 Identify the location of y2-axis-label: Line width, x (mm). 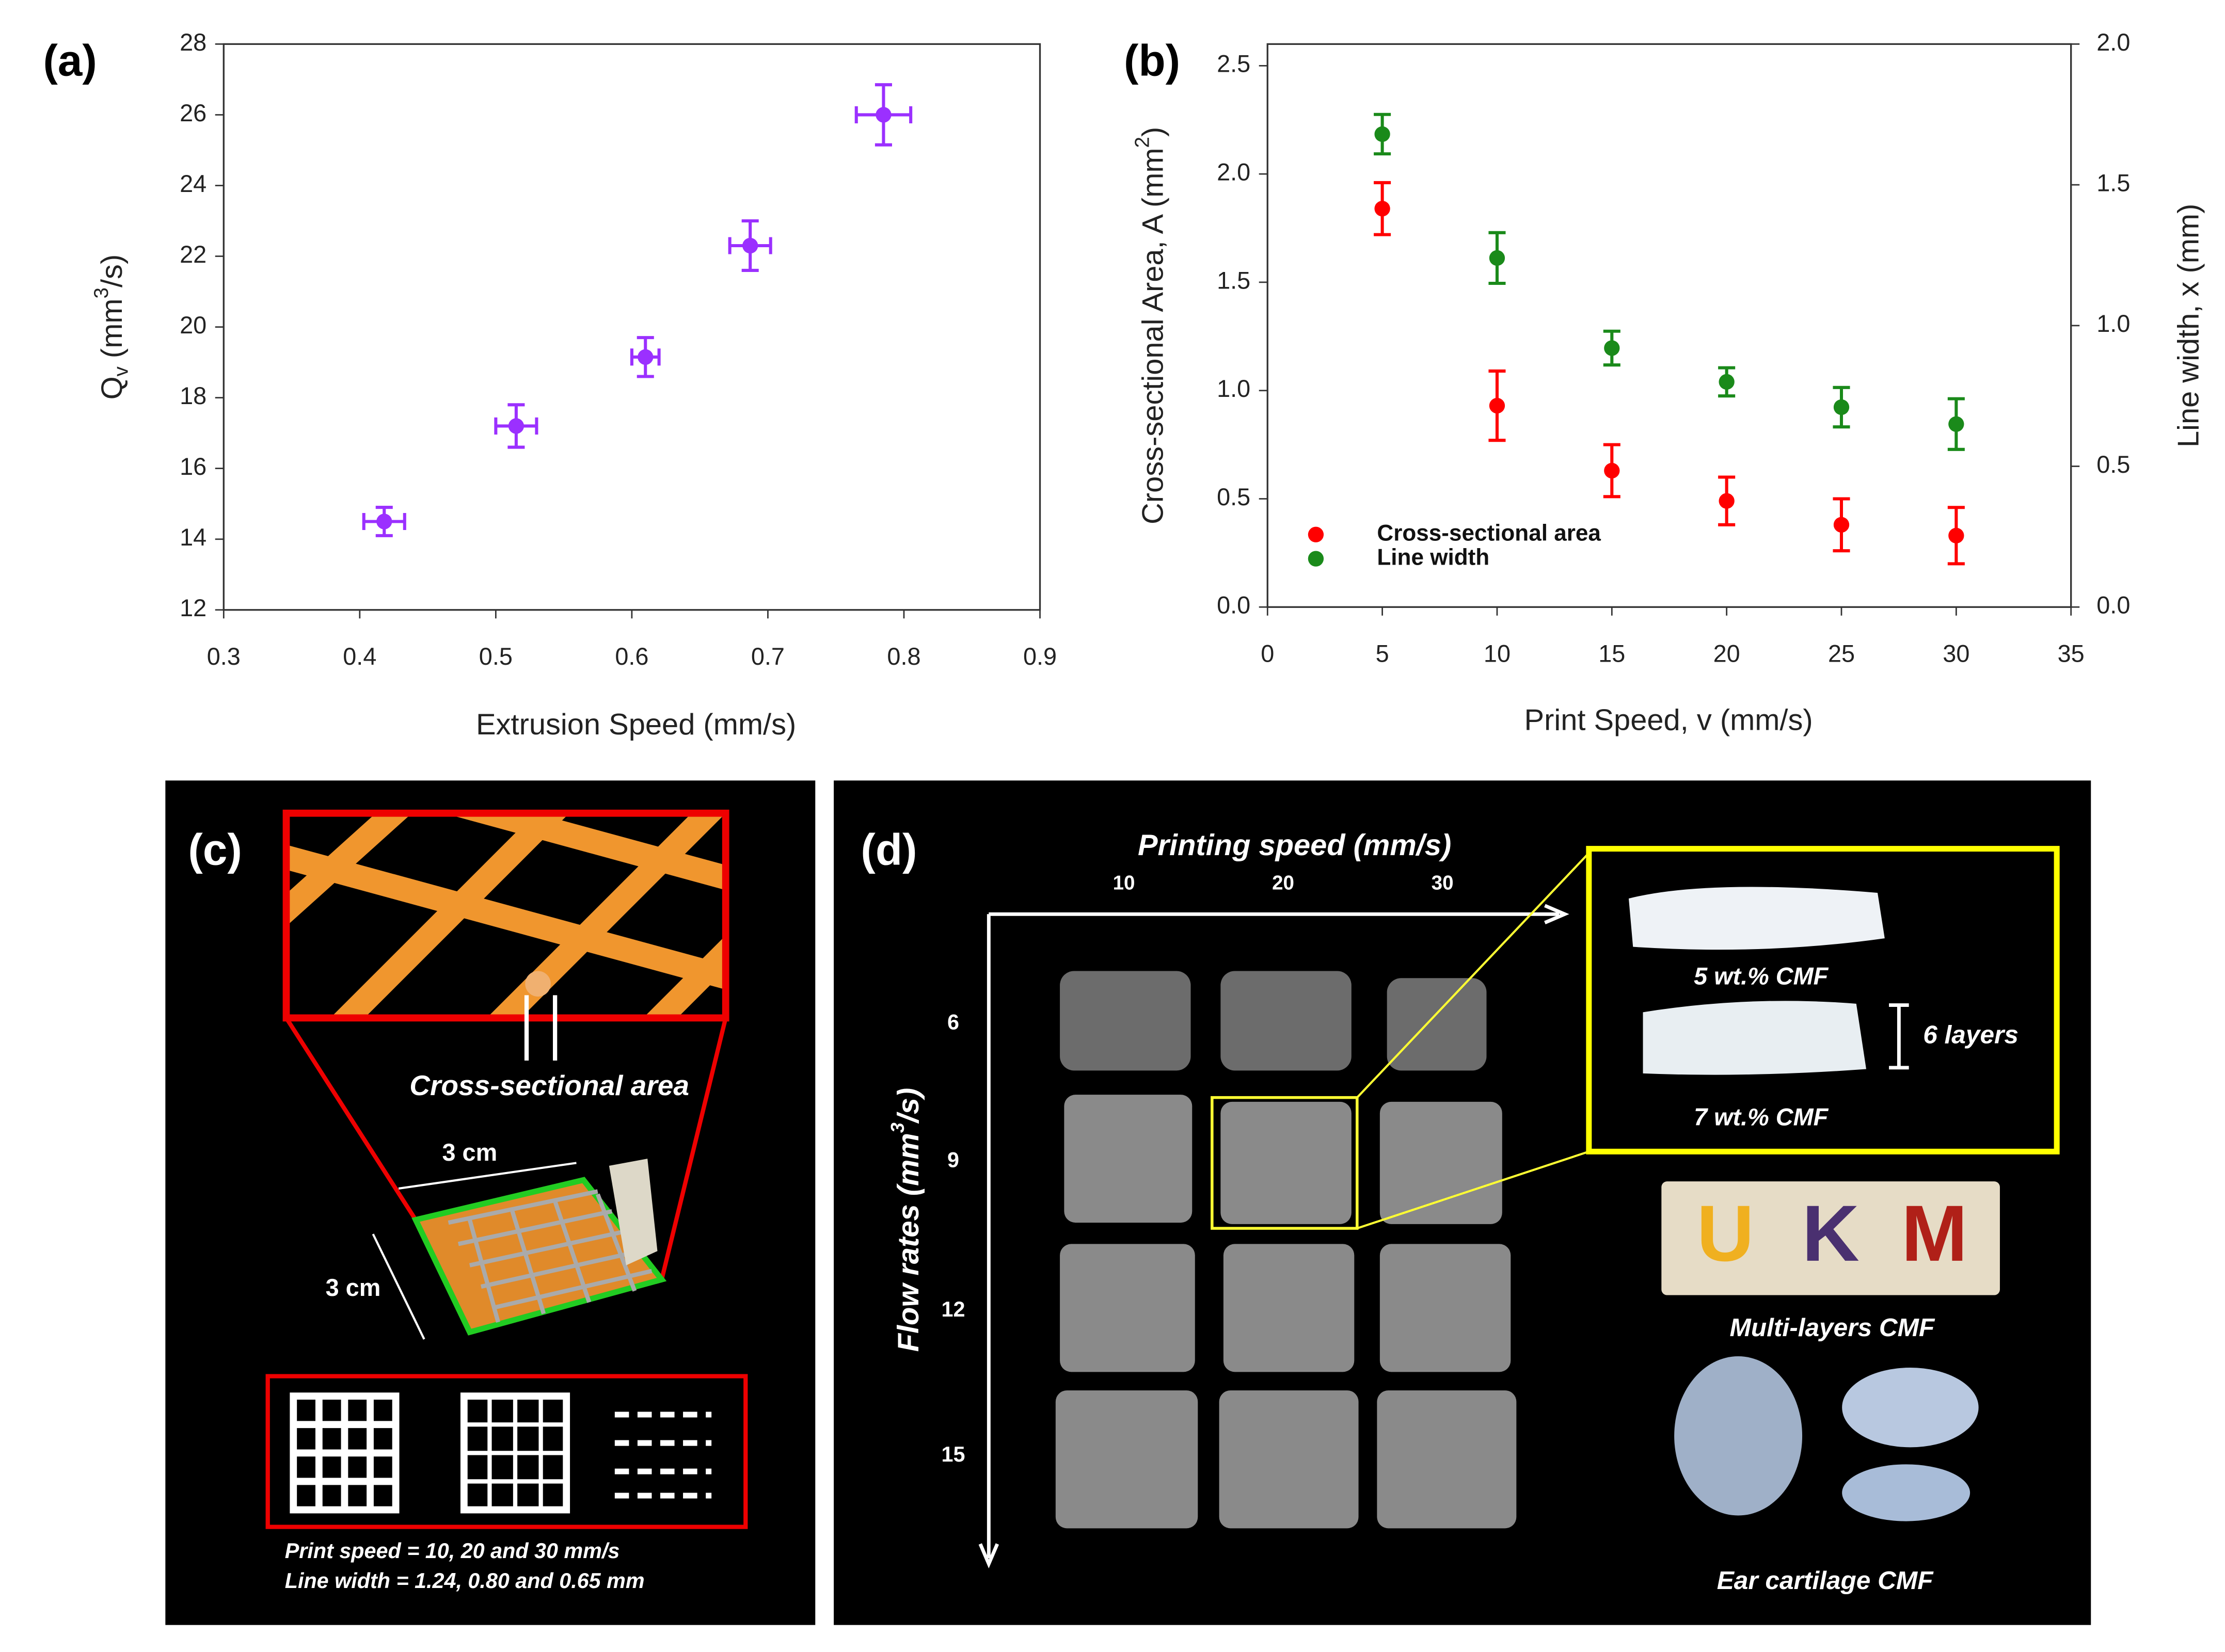
(2189, 325).